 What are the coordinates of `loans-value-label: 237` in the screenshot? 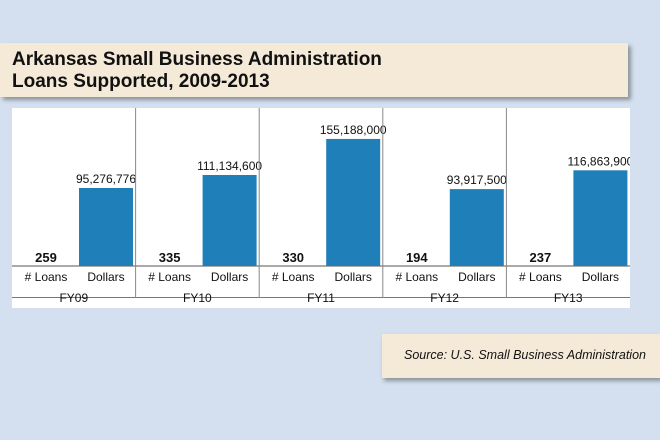 It's located at (541, 257).